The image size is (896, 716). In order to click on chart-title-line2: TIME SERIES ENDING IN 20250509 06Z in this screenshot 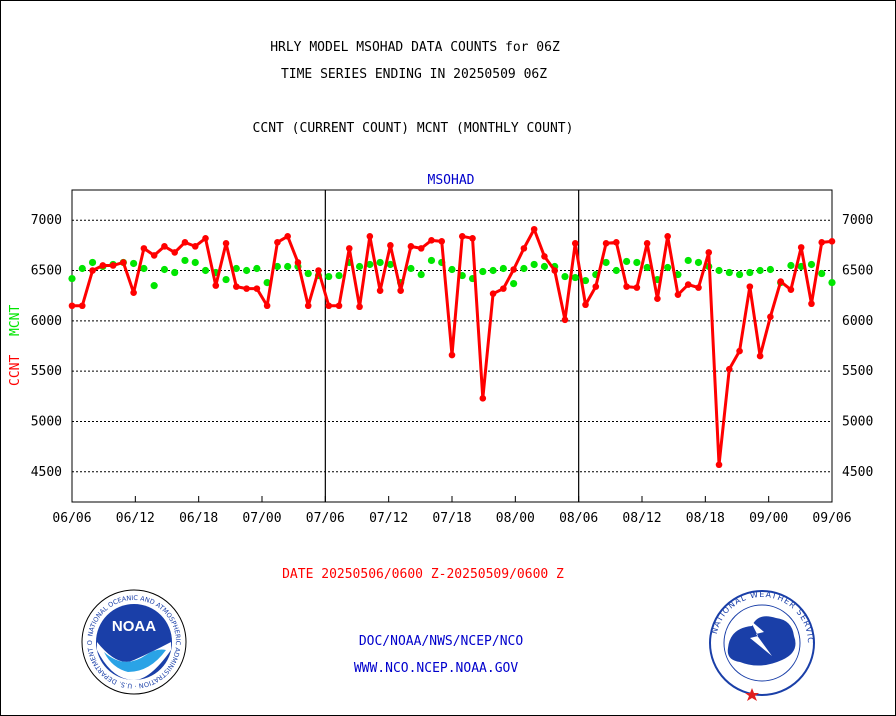, I will do `click(414, 74)`.